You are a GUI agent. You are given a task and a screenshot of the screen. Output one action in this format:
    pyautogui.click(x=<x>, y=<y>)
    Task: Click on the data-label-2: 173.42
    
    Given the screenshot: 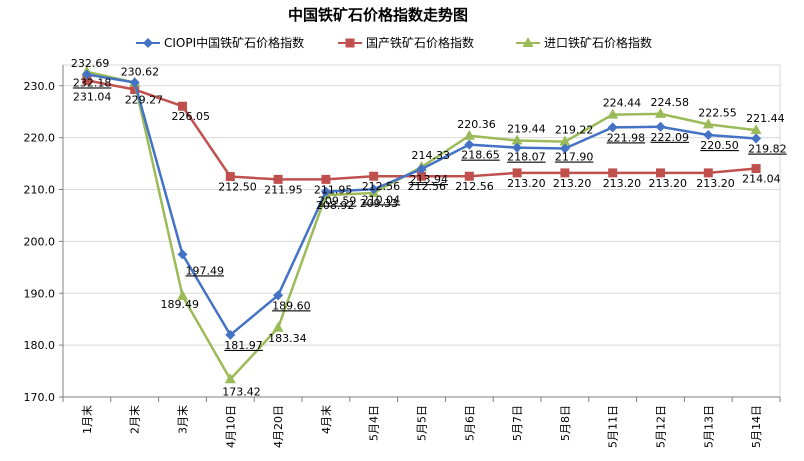 What is the action you would take?
    pyautogui.click(x=241, y=391)
    